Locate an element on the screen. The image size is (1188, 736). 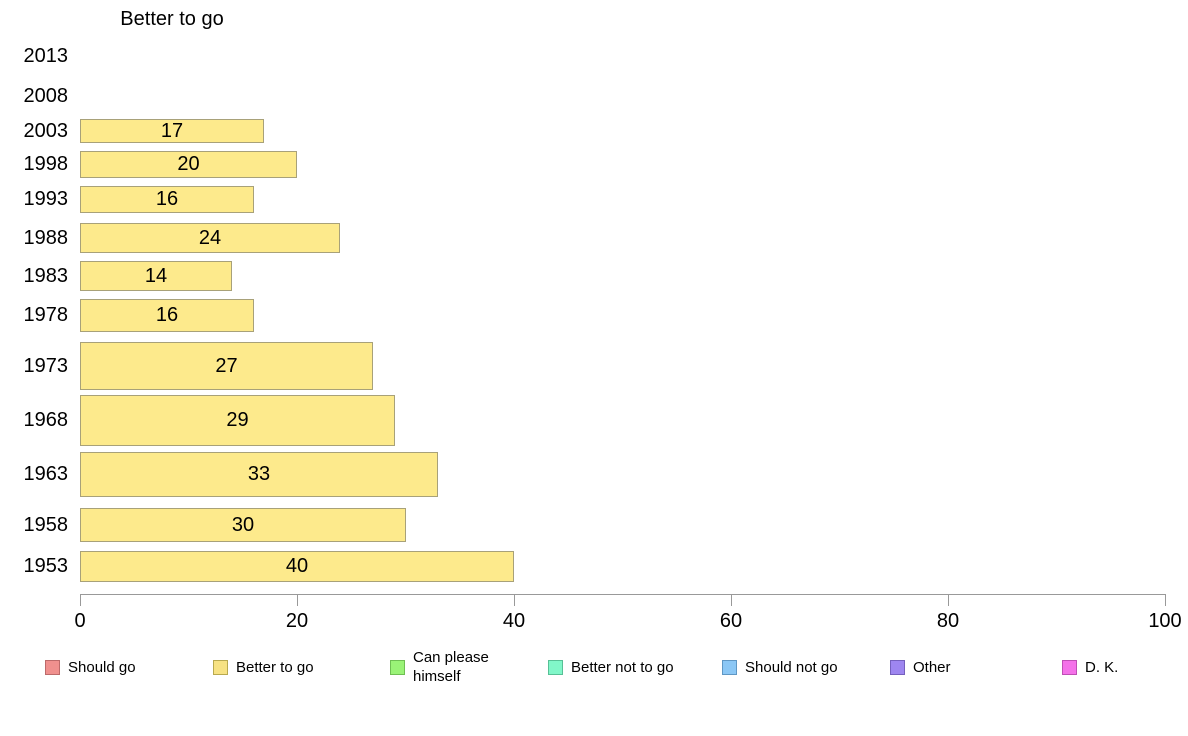
x-axis-tick-label: 20 is located at coordinates (297, 621).